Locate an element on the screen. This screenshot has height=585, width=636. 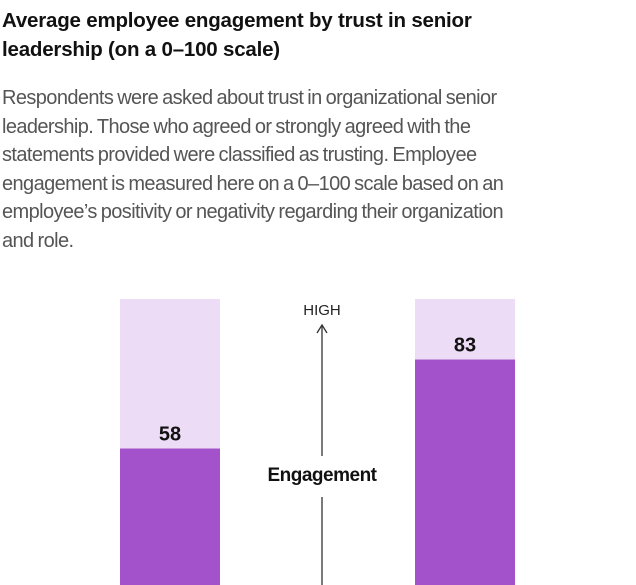
data-label: 58 is located at coordinates (170, 435).